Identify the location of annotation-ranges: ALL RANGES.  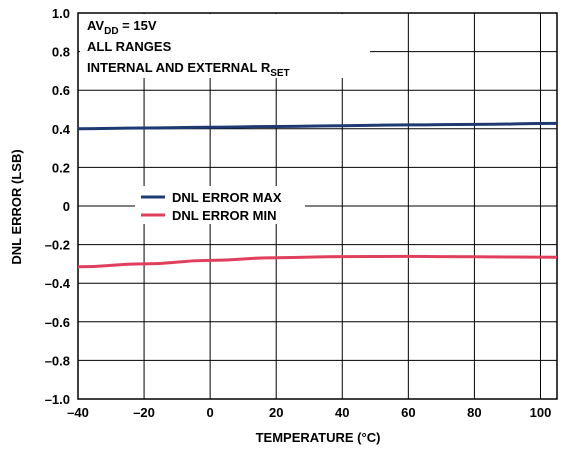
(129, 46).